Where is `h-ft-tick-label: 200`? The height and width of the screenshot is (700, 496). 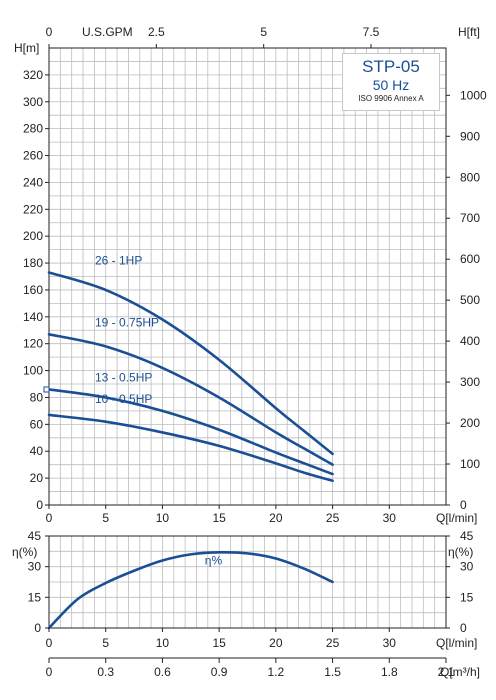 h-ft-tick-label: 200 is located at coordinates (470, 423).